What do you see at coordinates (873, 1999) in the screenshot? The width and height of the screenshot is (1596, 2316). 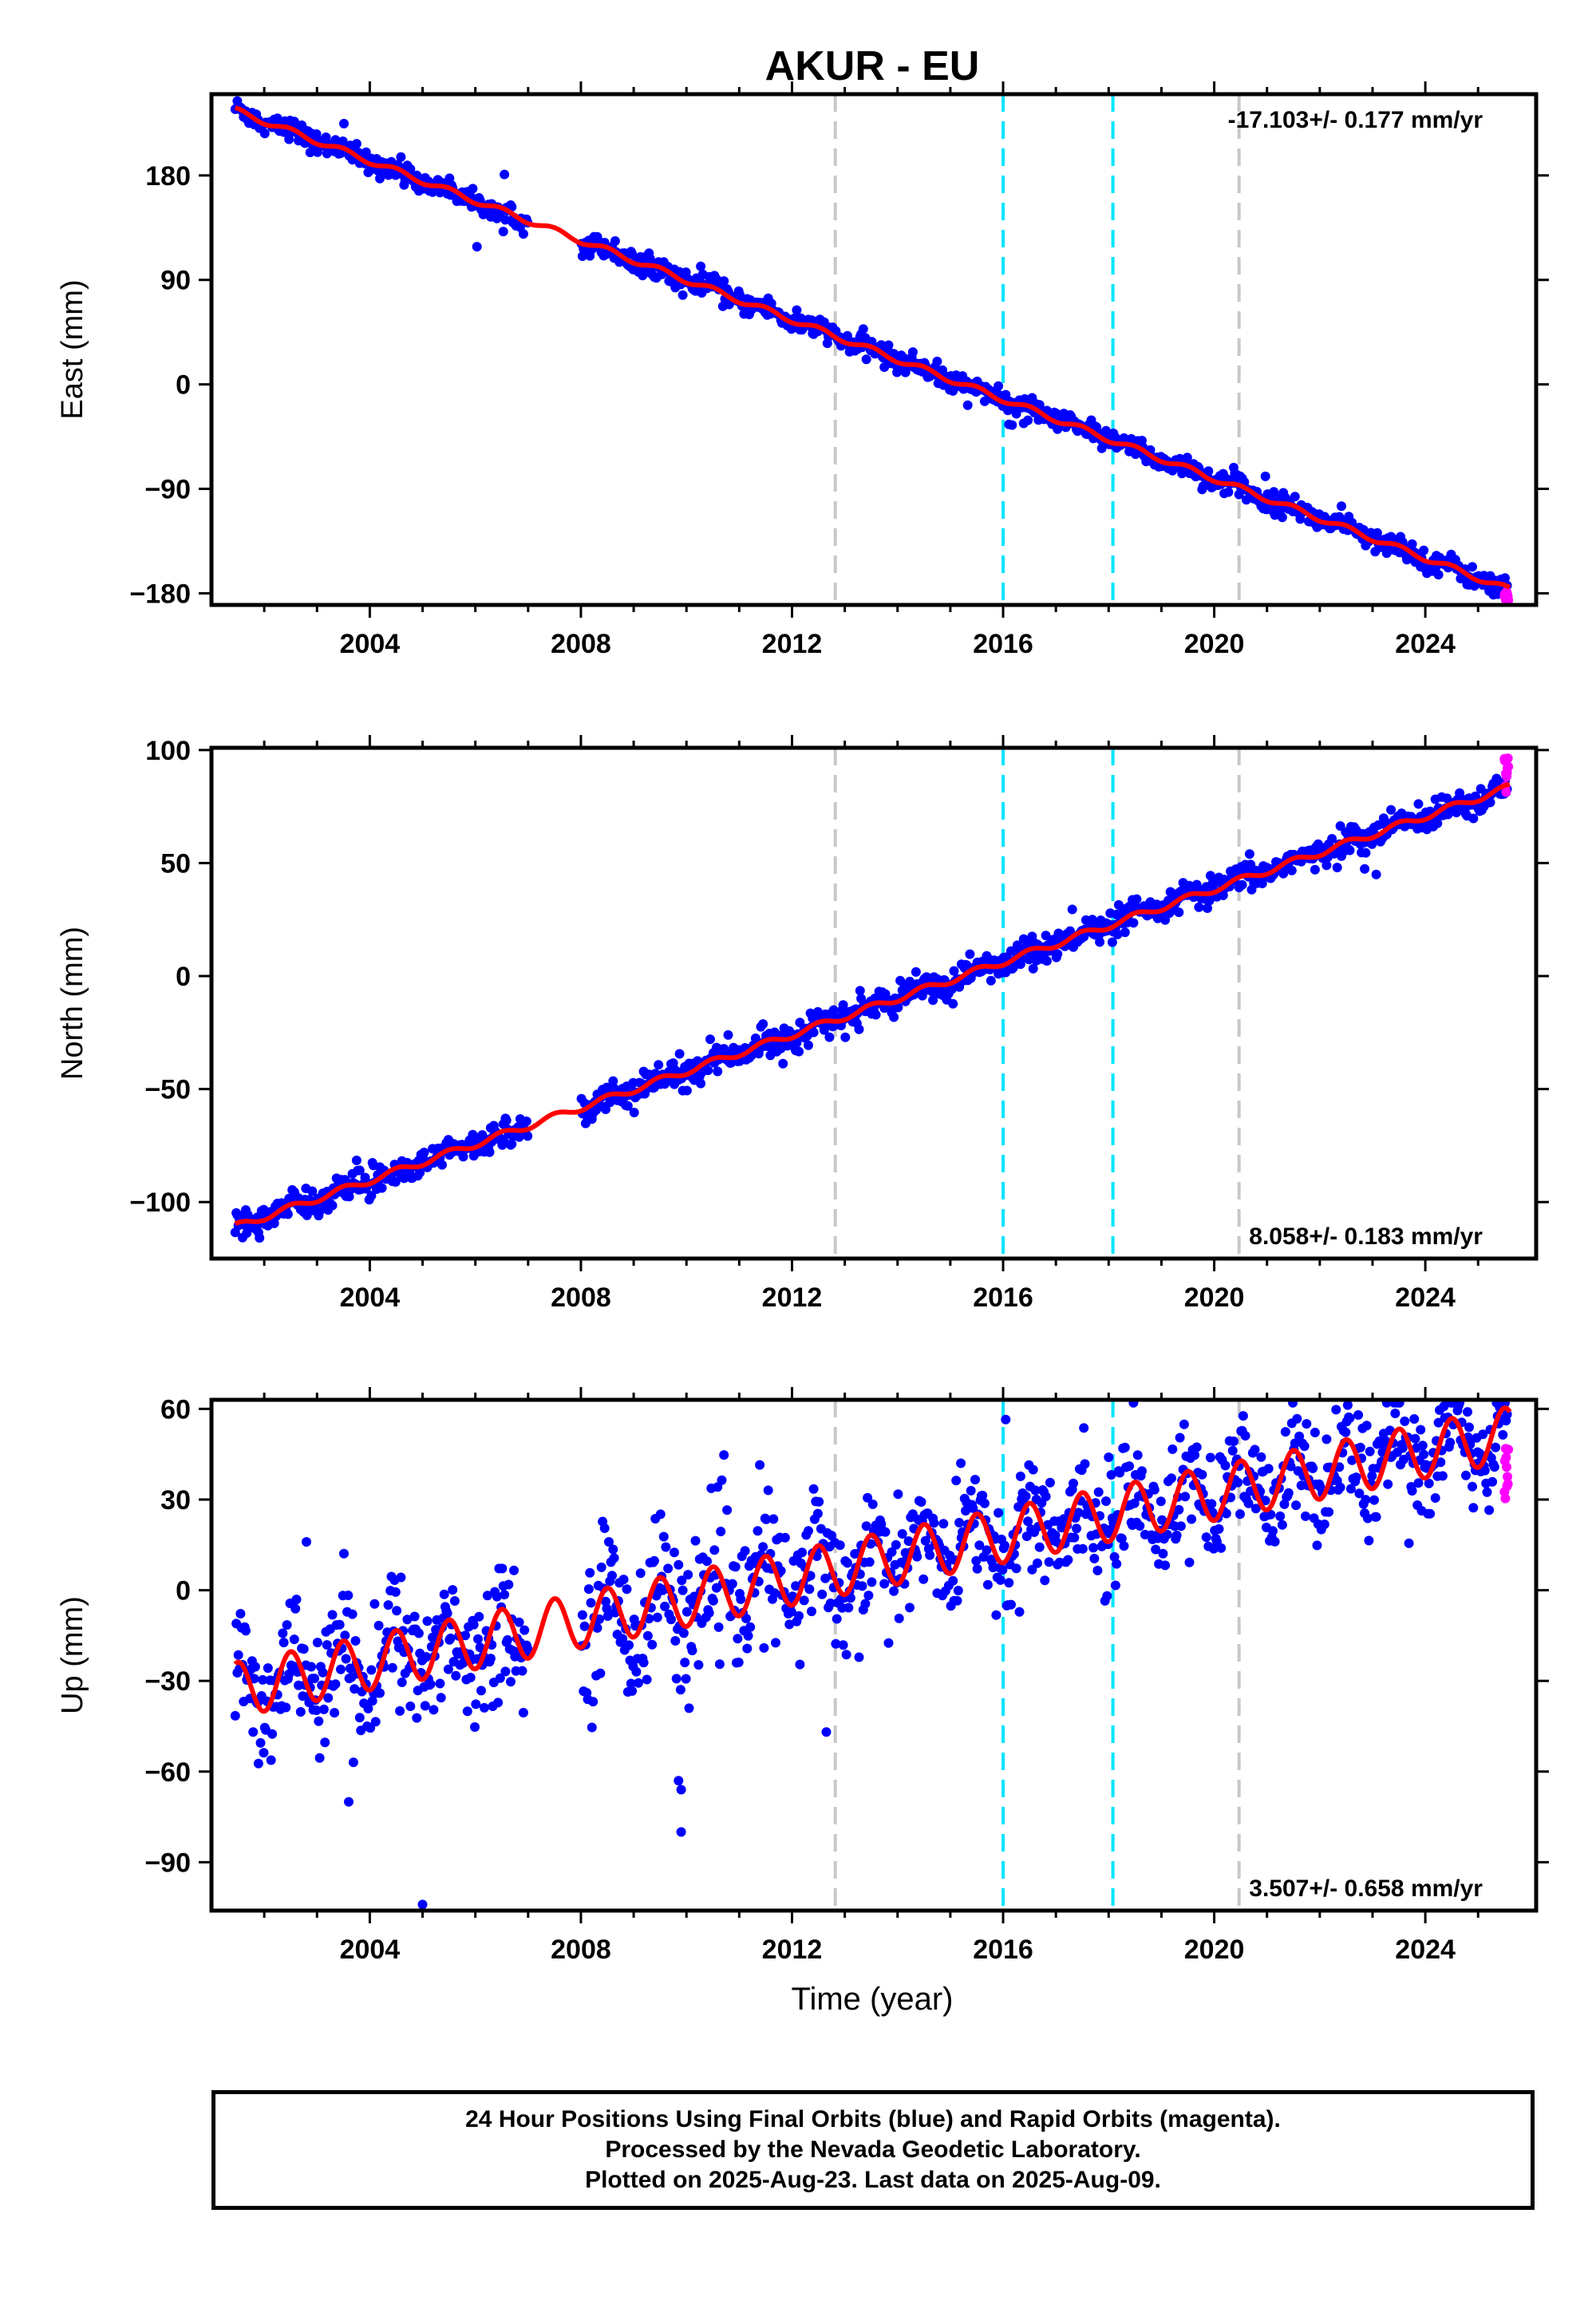 I see `x-axis-label: Time (year)` at bounding box center [873, 1999].